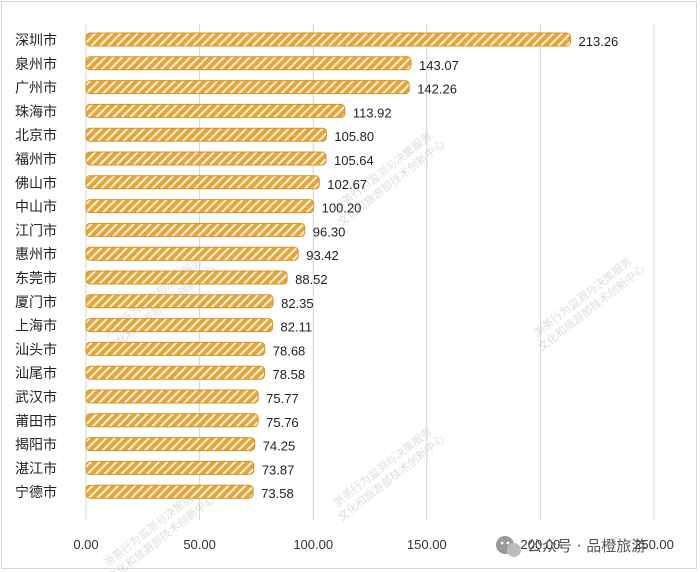 This screenshot has width=700, height=572. What do you see at coordinates (313, 544) in the screenshot?
I see `x-tick-label: 100.00` at bounding box center [313, 544].